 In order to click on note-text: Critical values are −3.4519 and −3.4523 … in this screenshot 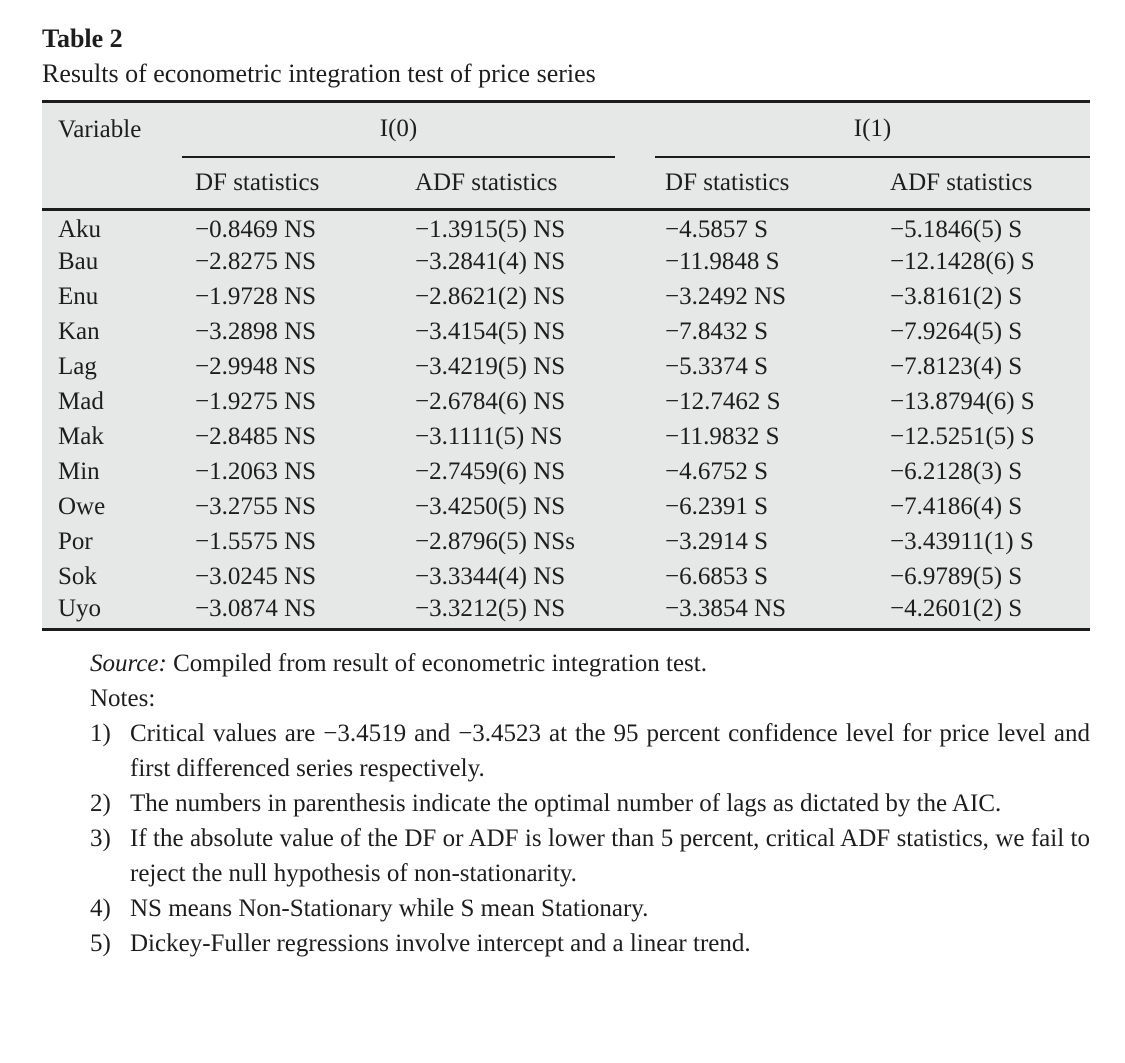, I will do `click(610, 751)`.